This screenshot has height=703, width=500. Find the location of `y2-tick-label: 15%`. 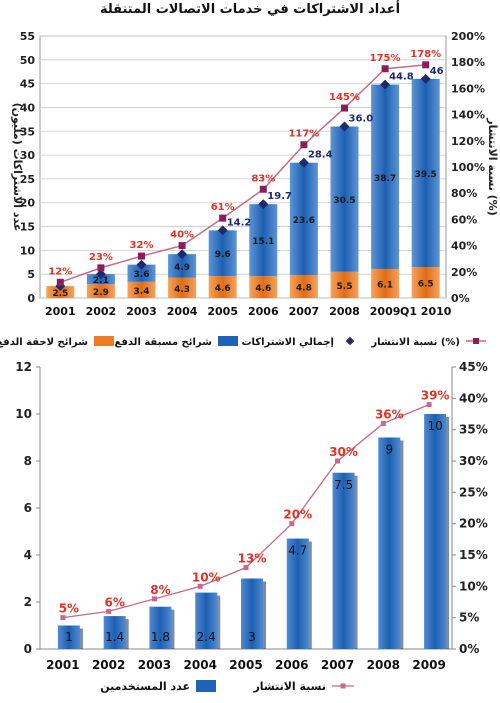

y2-tick-label: 15% is located at coordinates (473, 555).